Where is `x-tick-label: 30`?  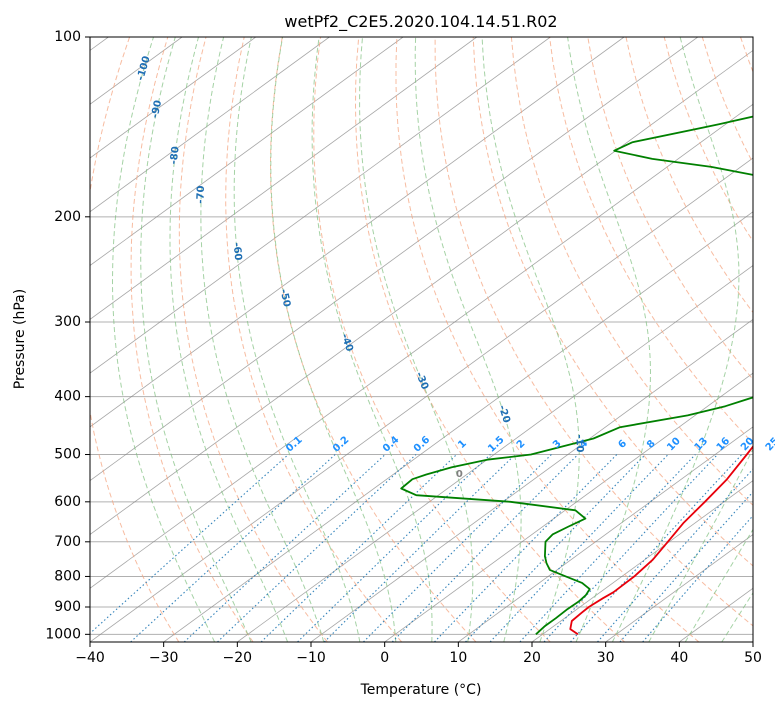 x-tick-label: 30 is located at coordinates (606, 658).